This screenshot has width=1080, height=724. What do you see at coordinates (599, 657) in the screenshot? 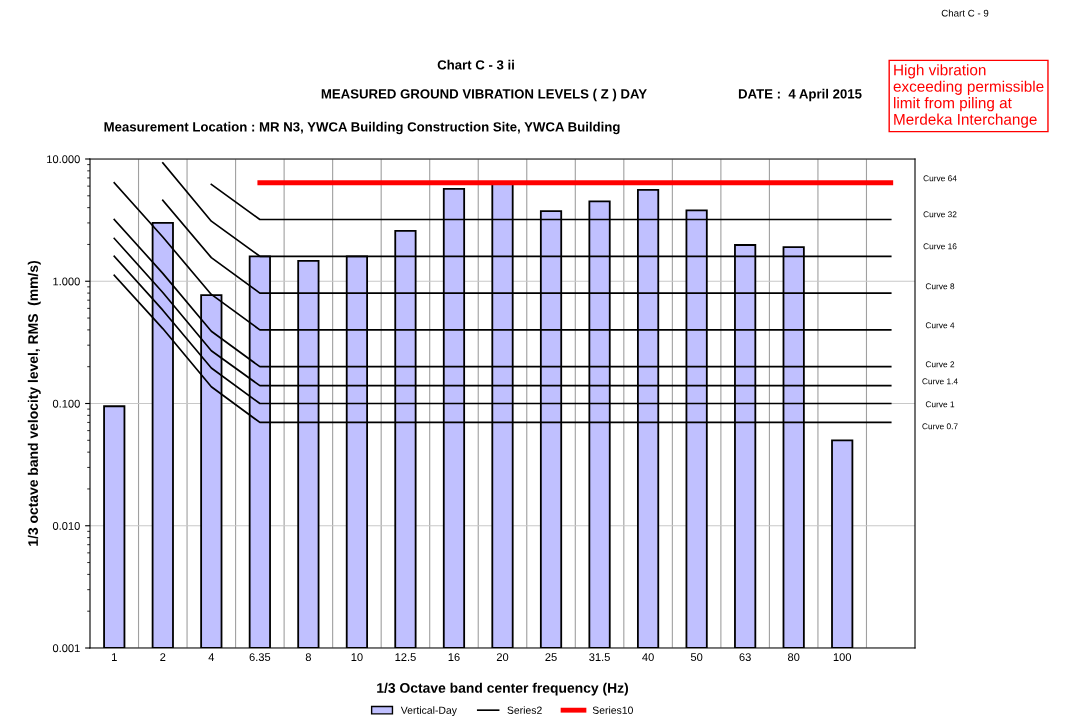
I see `x-tick-label: 31.5` at bounding box center [599, 657].